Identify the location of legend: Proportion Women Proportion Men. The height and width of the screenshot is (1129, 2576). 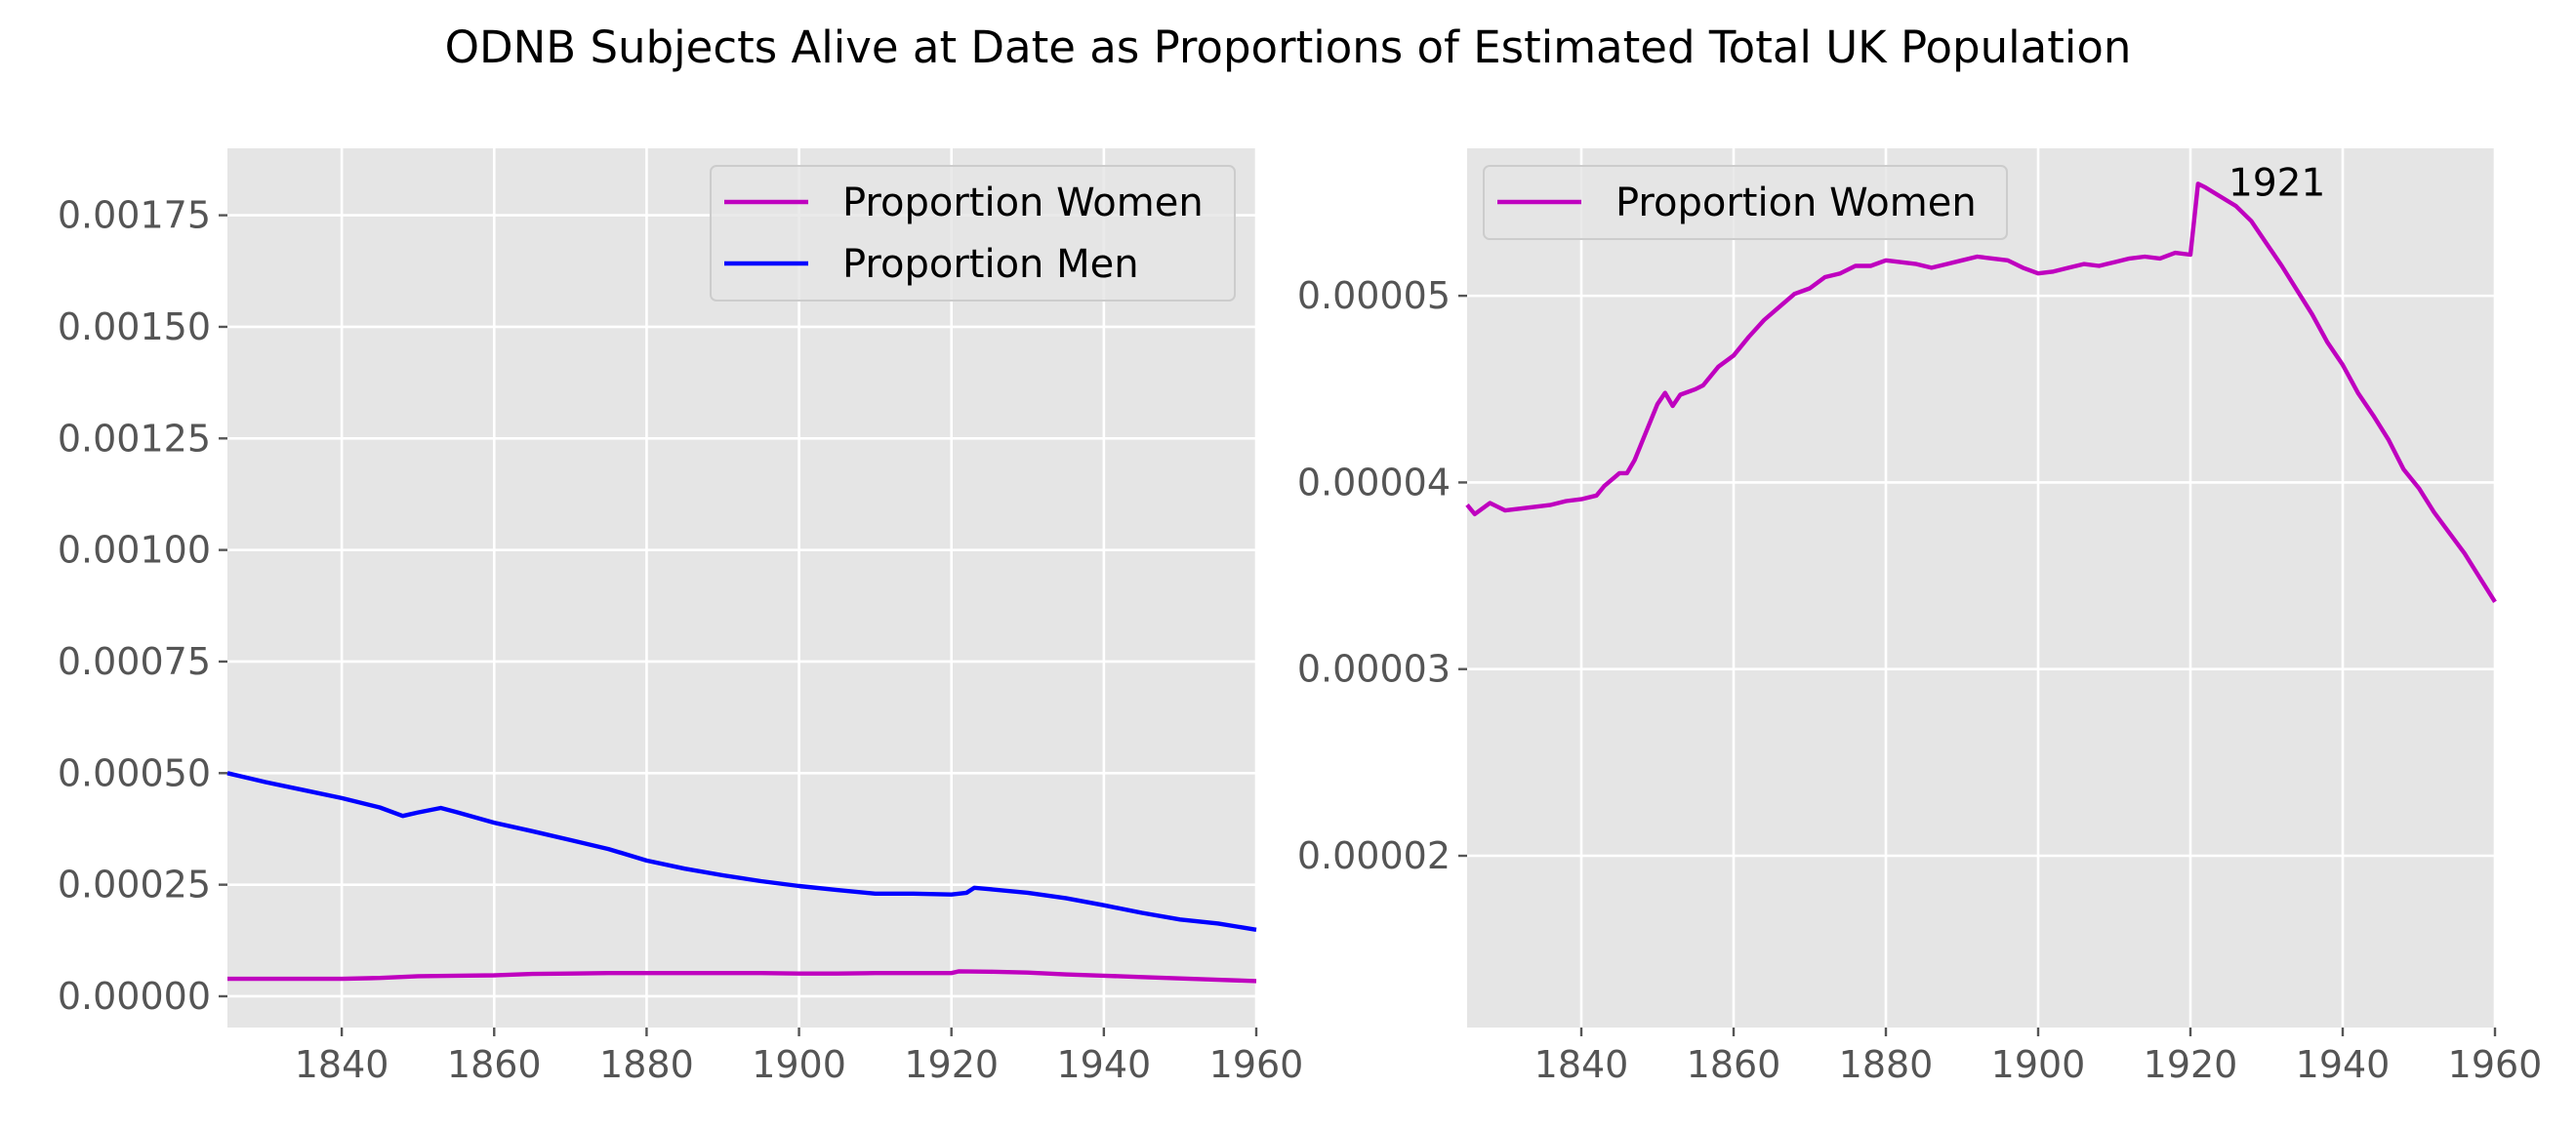
(973, 234).